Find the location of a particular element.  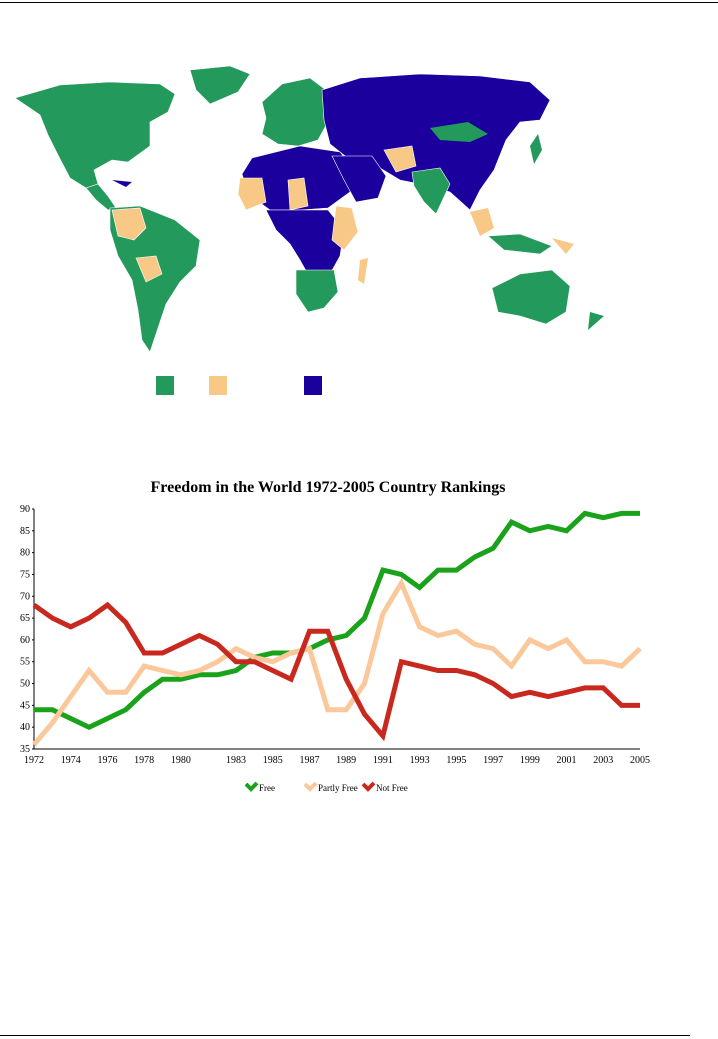

map-legend-free-swatch is located at coordinates (165, 385).